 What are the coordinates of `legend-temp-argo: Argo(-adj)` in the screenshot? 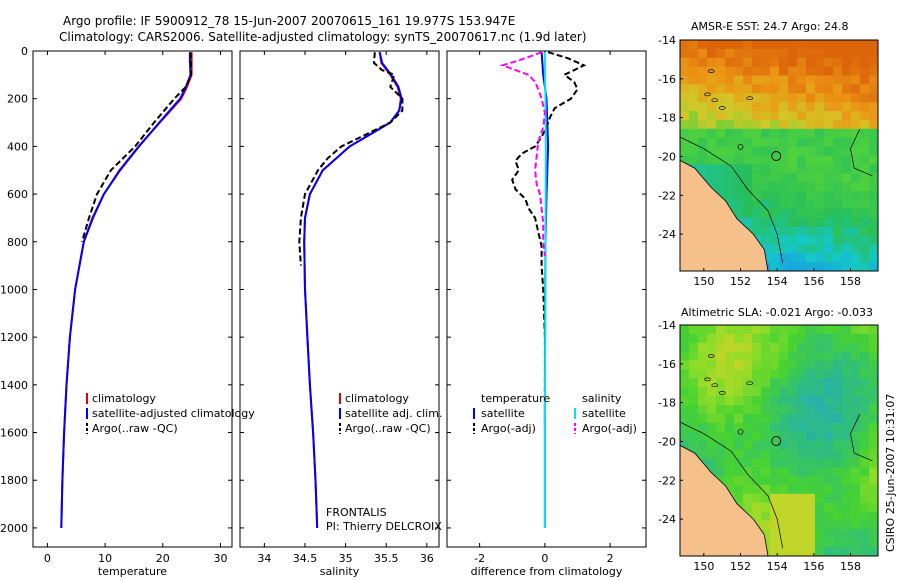 It's located at (508, 428).